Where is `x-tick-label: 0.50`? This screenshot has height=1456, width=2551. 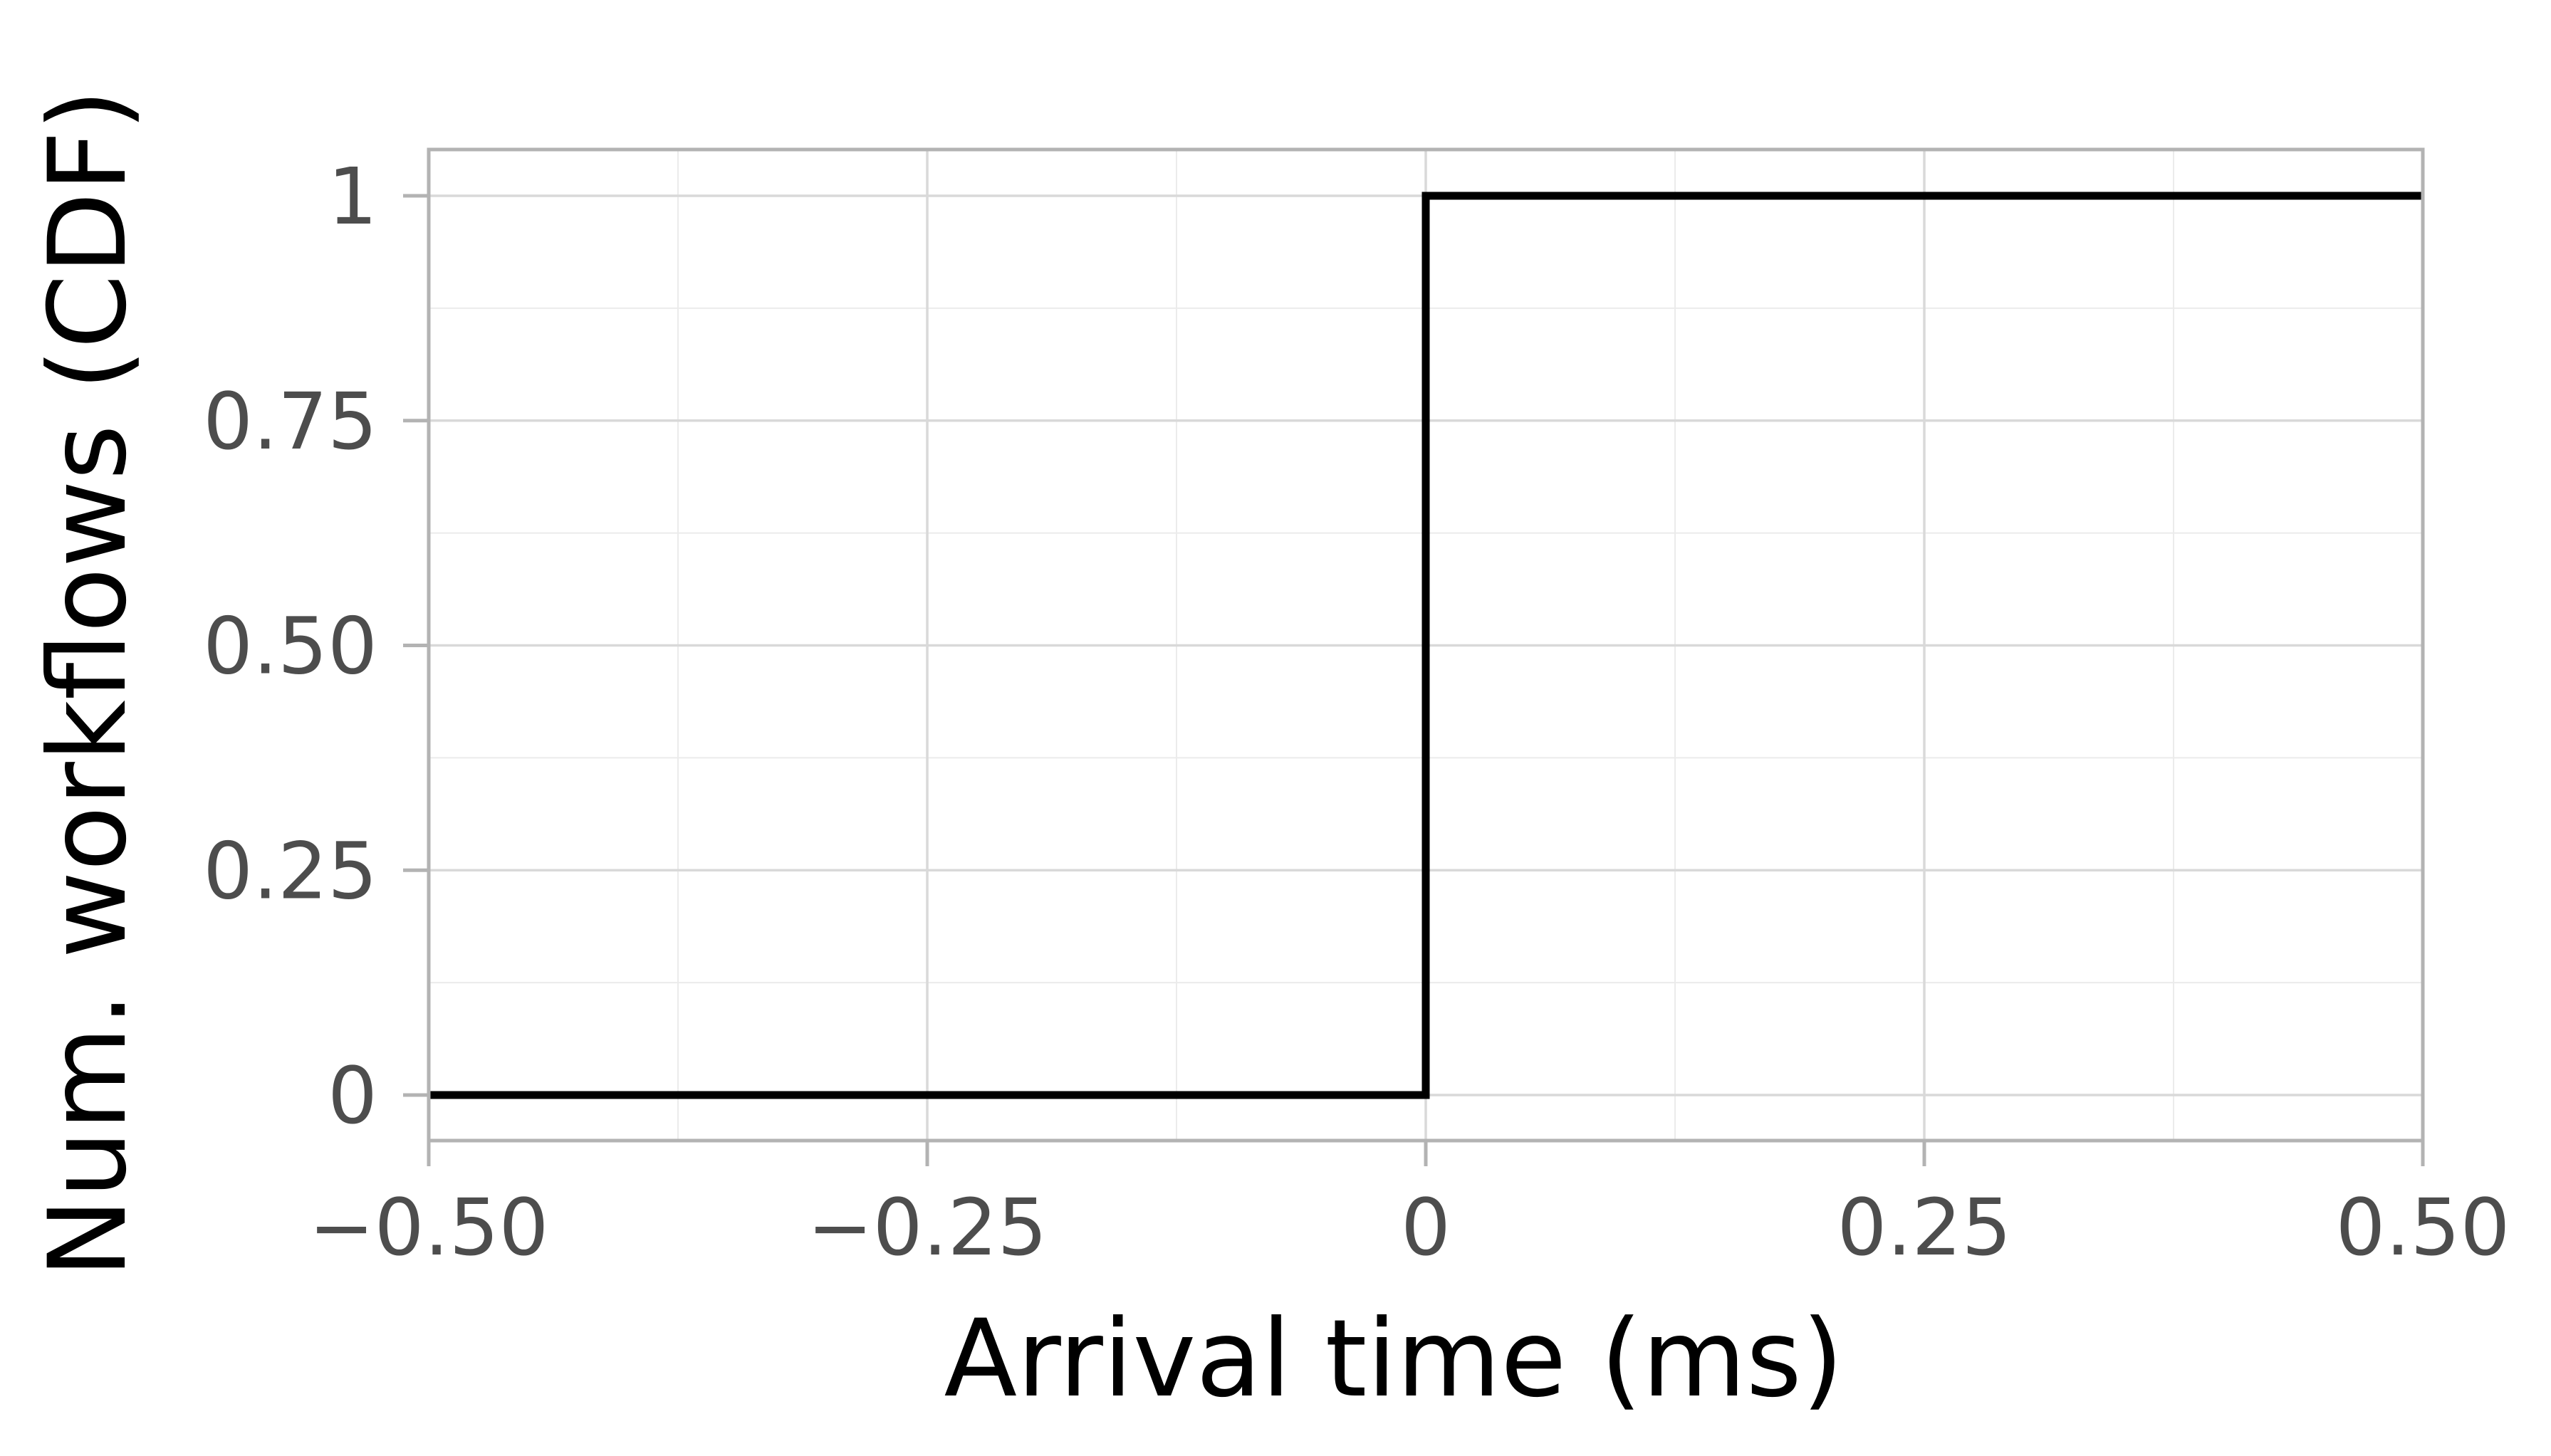 x-tick-label: 0.50 is located at coordinates (2423, 1227).